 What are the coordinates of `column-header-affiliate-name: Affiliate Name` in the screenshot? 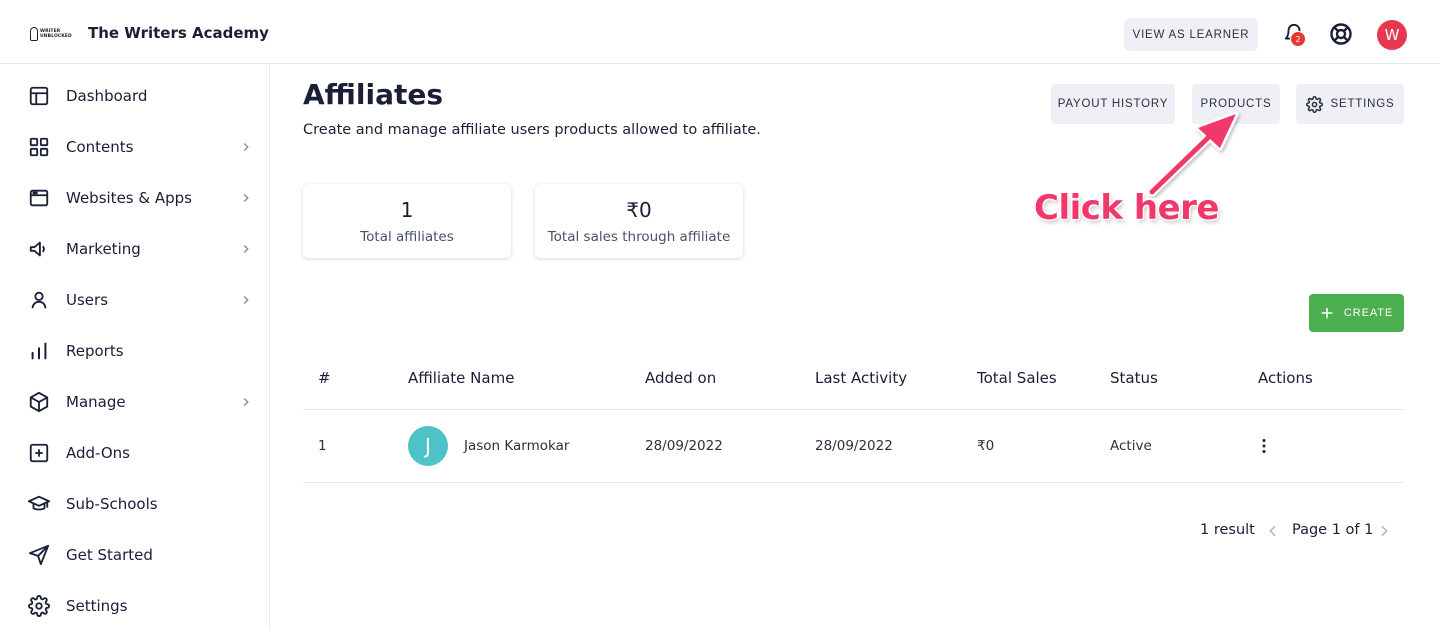 It's located at (461, 378).